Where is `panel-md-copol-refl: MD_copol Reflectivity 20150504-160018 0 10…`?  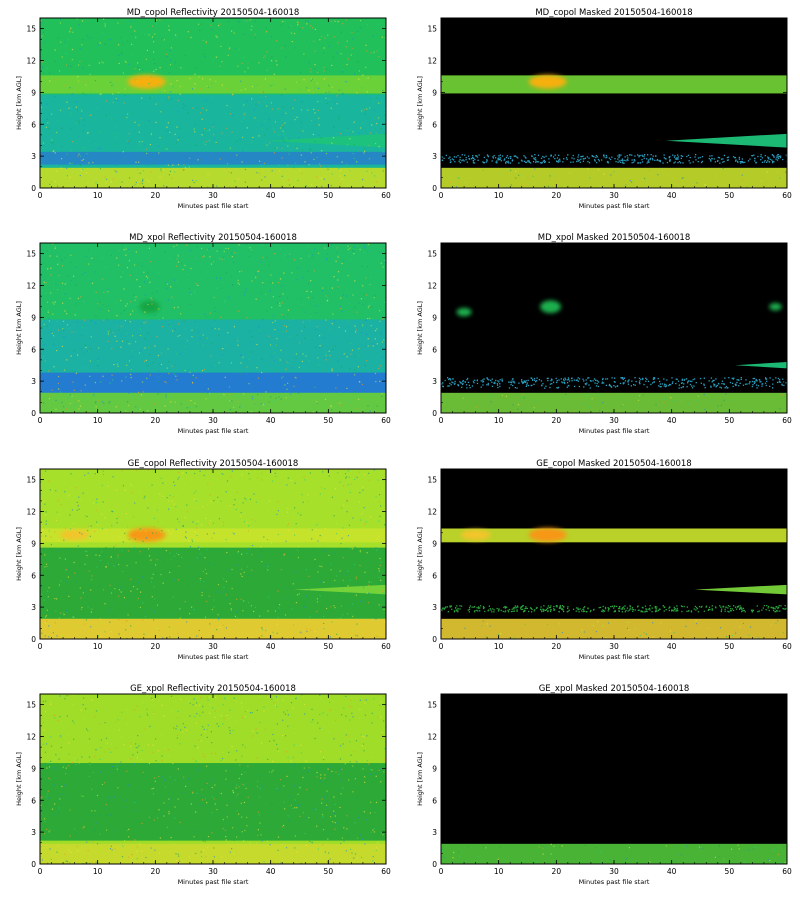
panel-md-copol-refl: MD_copol Reflectivity 20150504-160018 0 10… is located at coordinates (203, 109).